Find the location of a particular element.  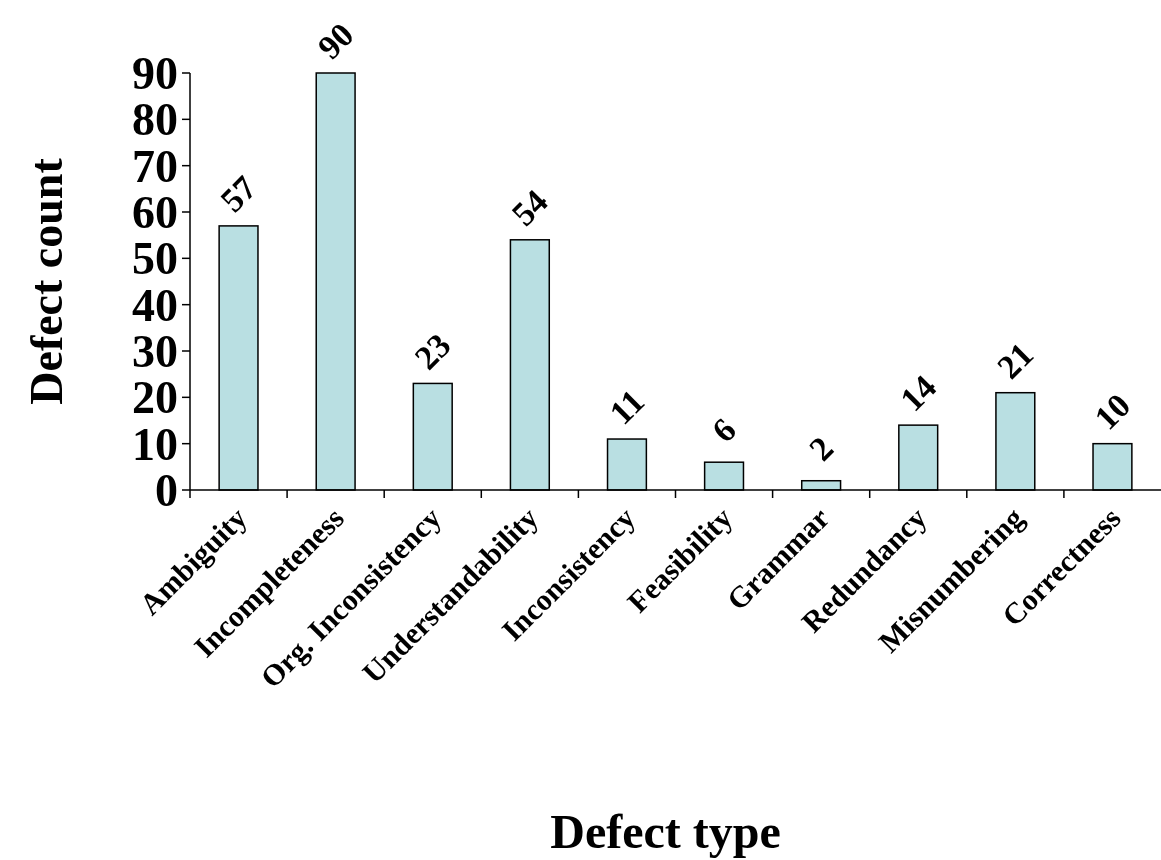

data-label: 90 is located at coordinates (335, 40).